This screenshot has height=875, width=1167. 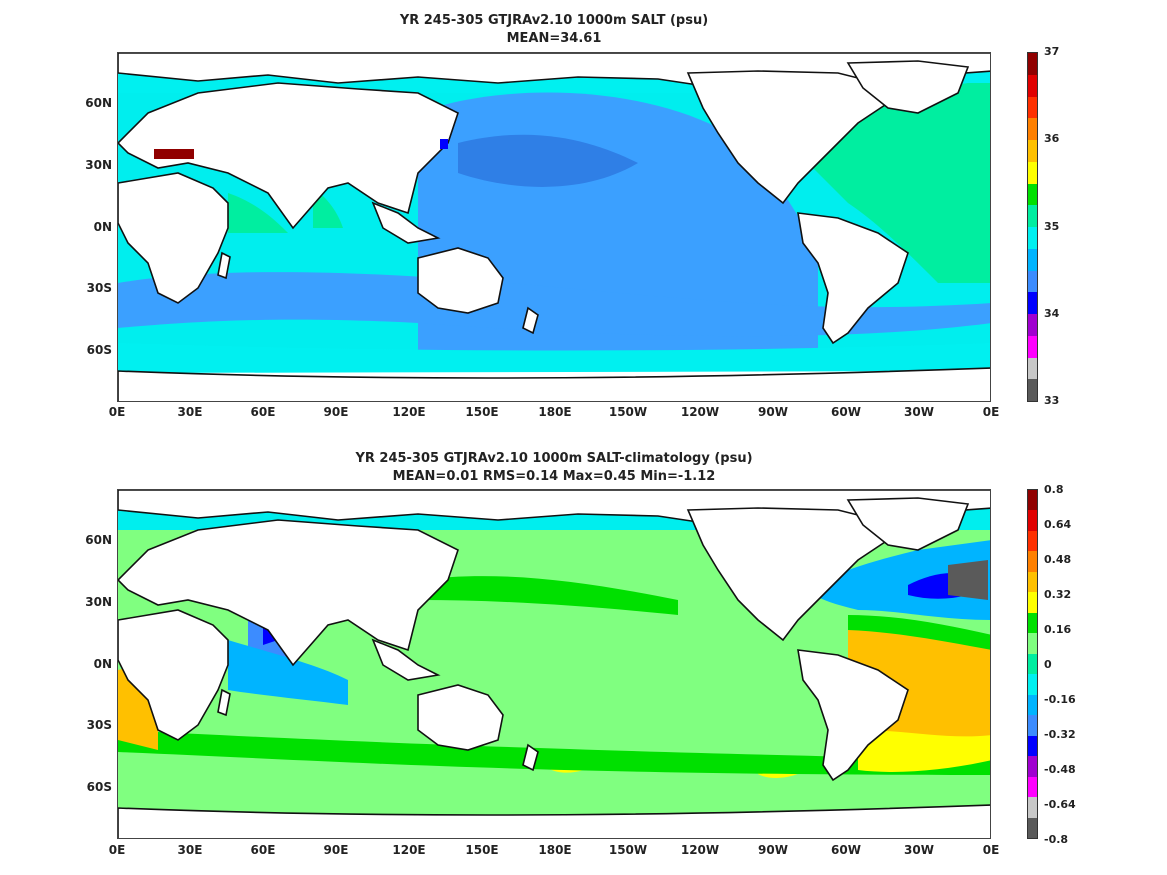 I want to click on colorbar-label: 35, so click(x=1052, y=226).